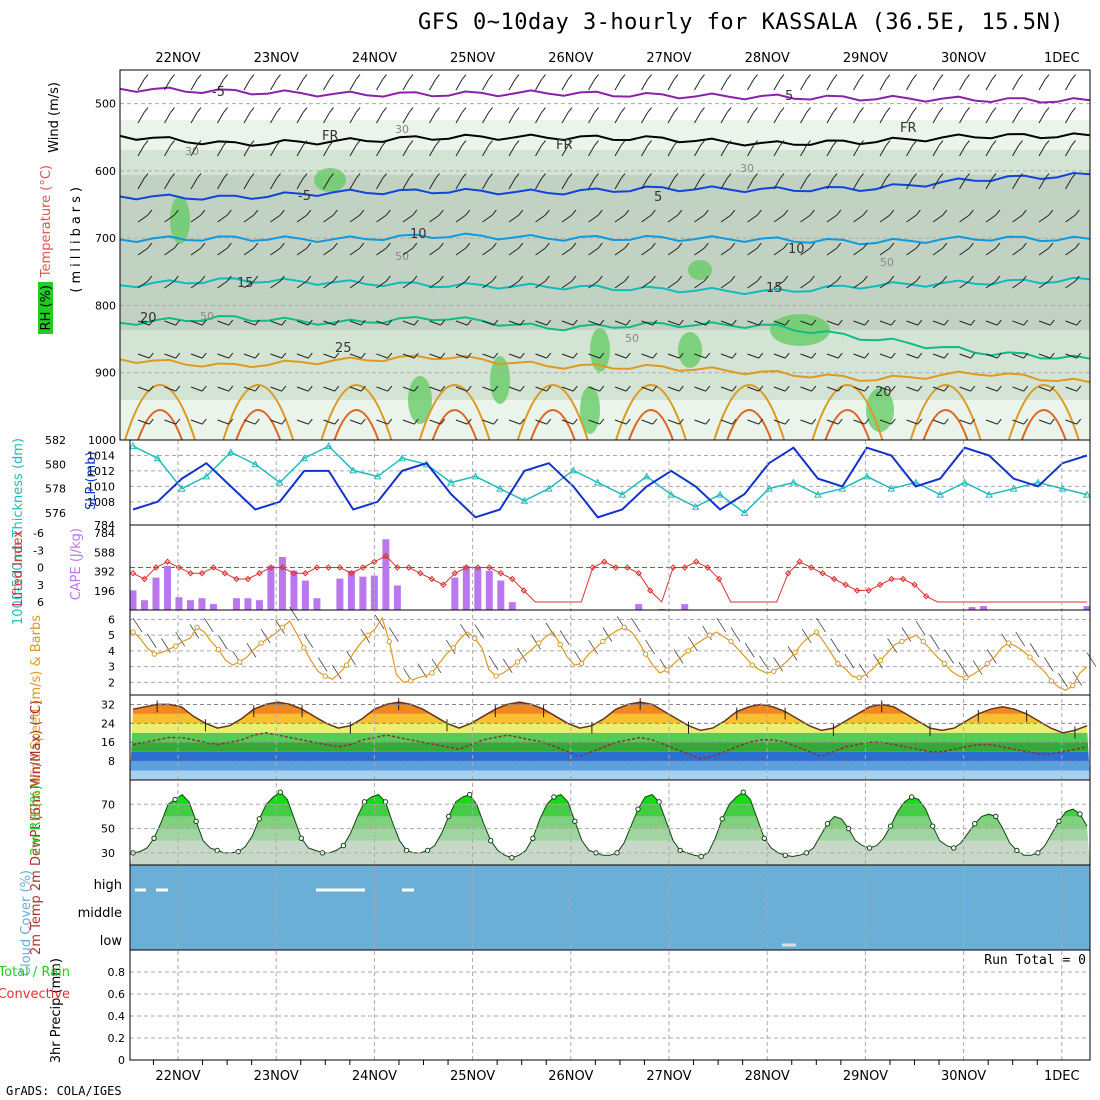 This screenshot has height=1100, width=1100. I want to click on temp-color-band, so click(610, 728).